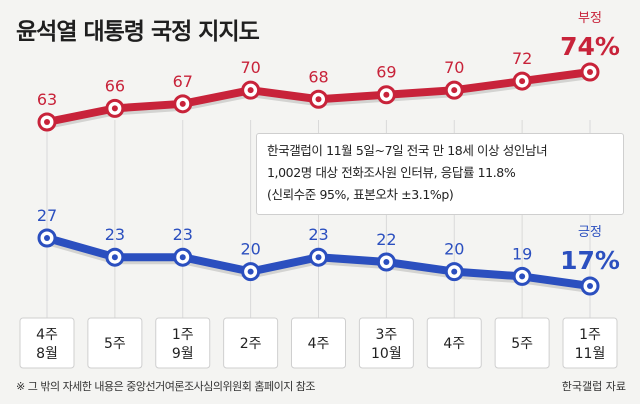  I want to click on data-label: 72, so click(522, 58).